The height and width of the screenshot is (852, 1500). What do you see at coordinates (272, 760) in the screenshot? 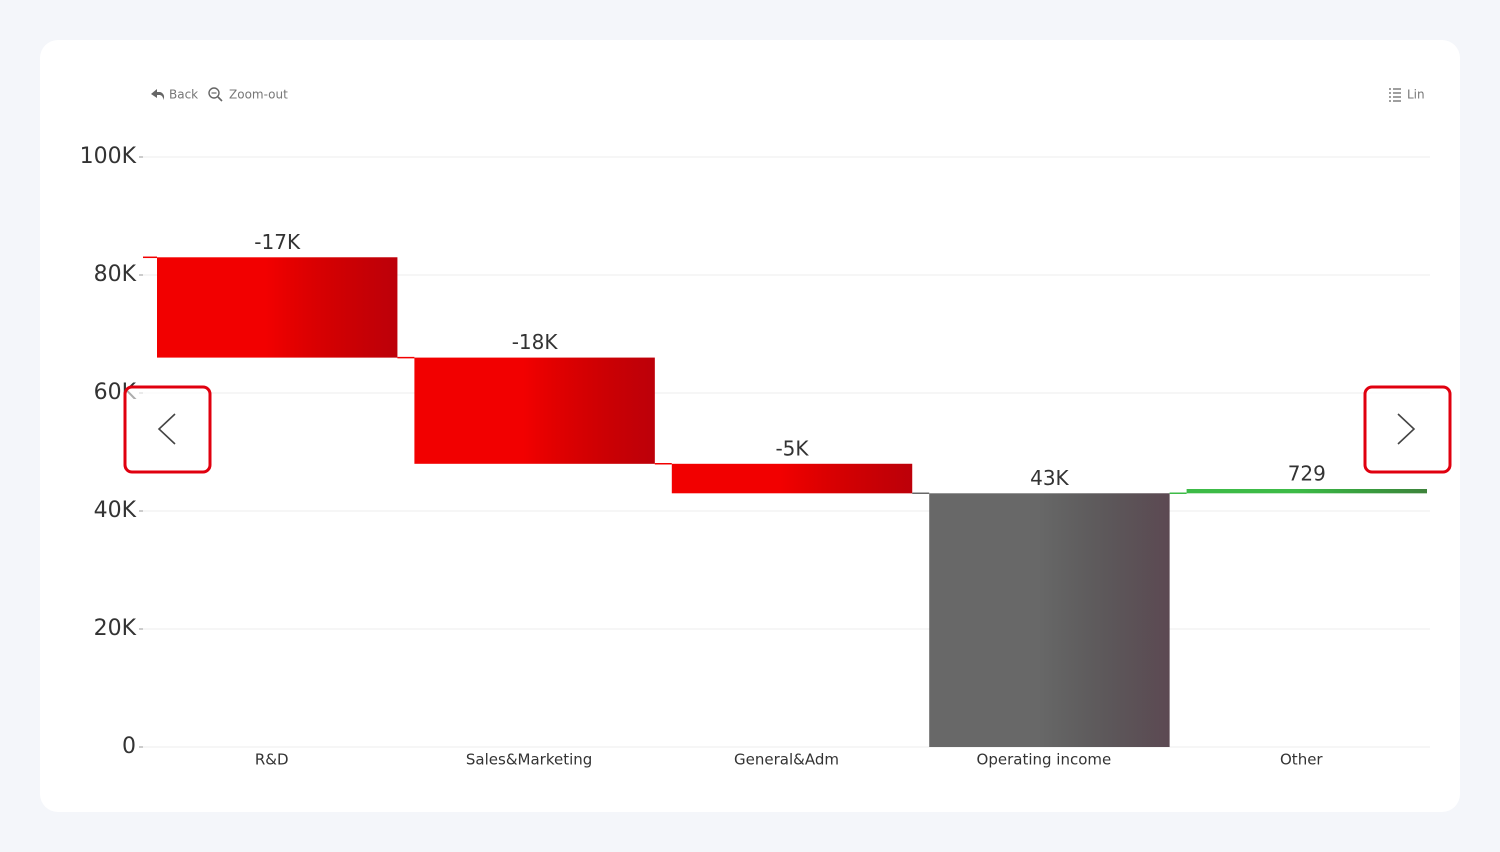
I see `x-tick-label: R&D` at bounding box center [272, 760].